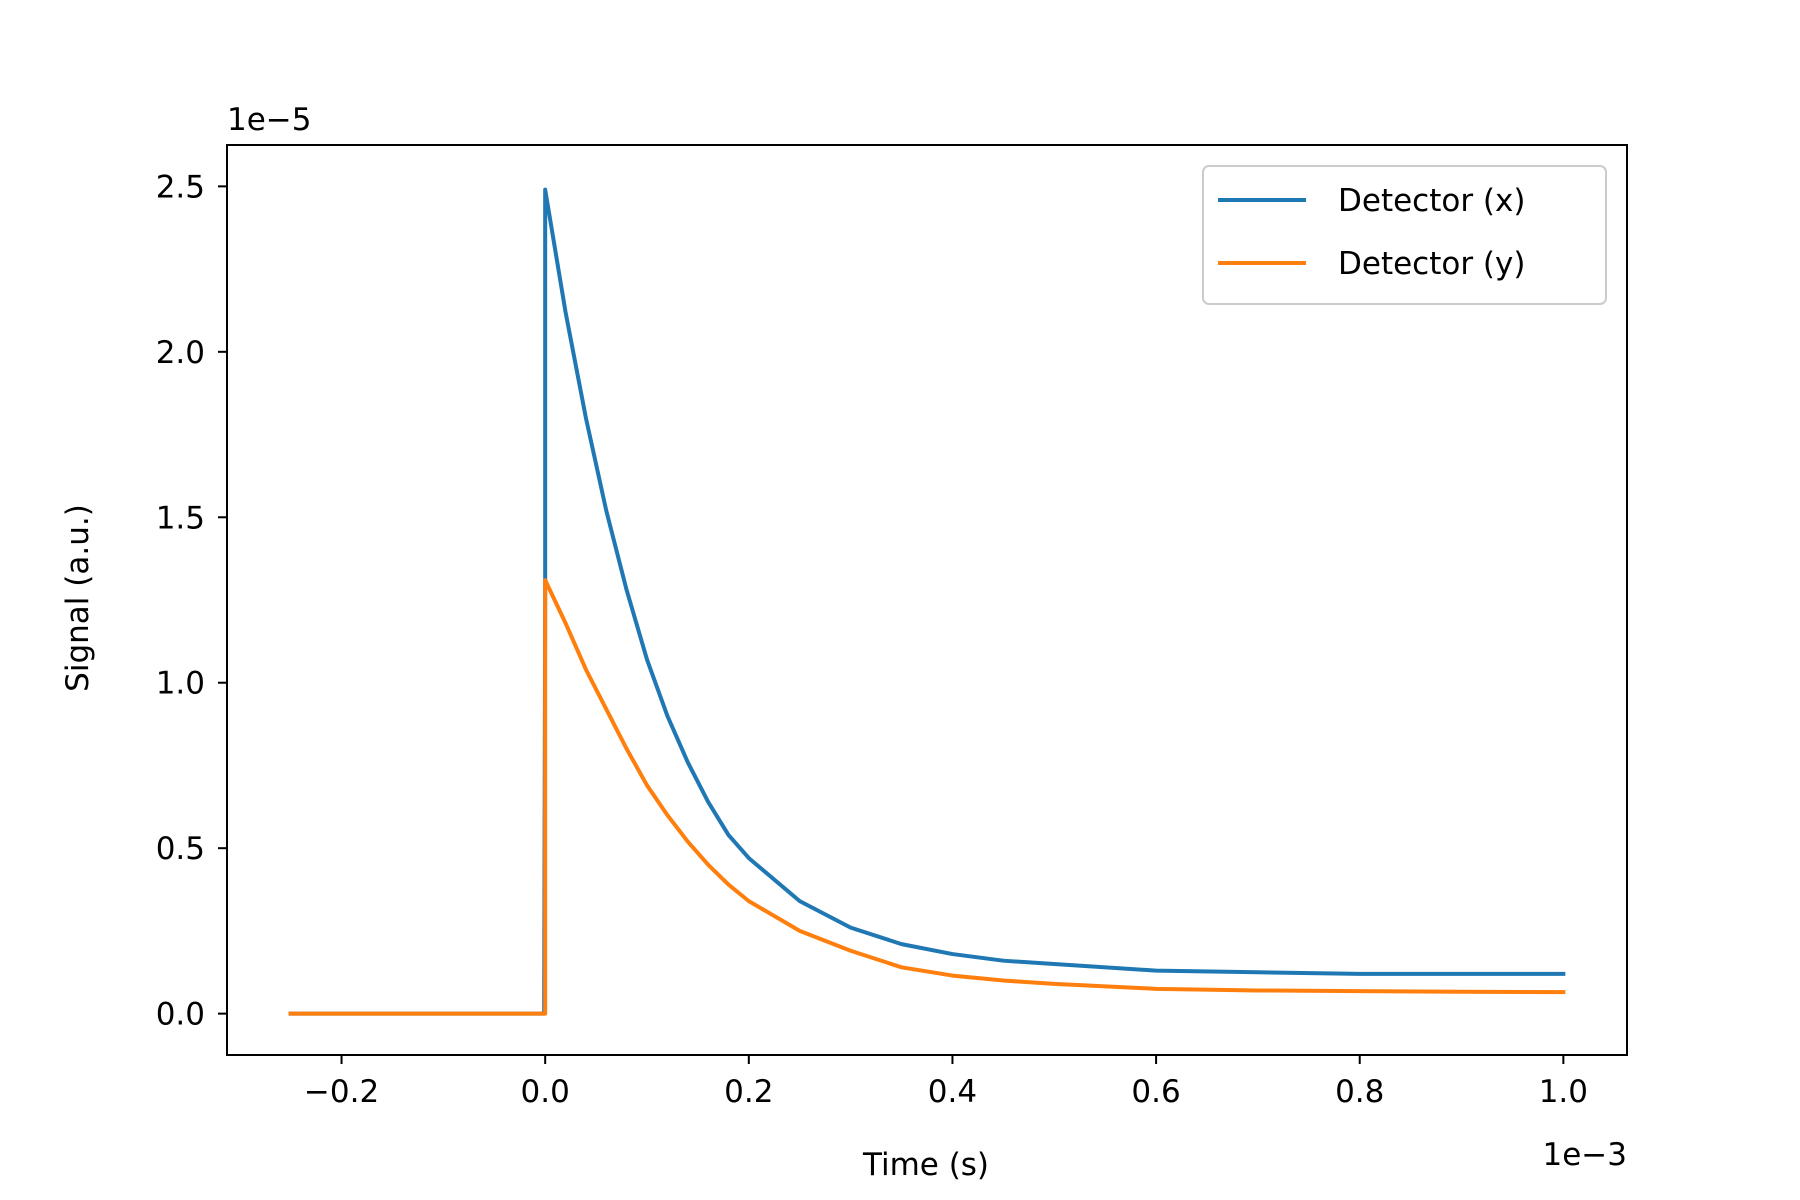 This screenshot has width=1800, height=1200. Describe the element at coordinates (1359, 1092) in the screenshot. I see `x-tick-label: 0.8` at that location.